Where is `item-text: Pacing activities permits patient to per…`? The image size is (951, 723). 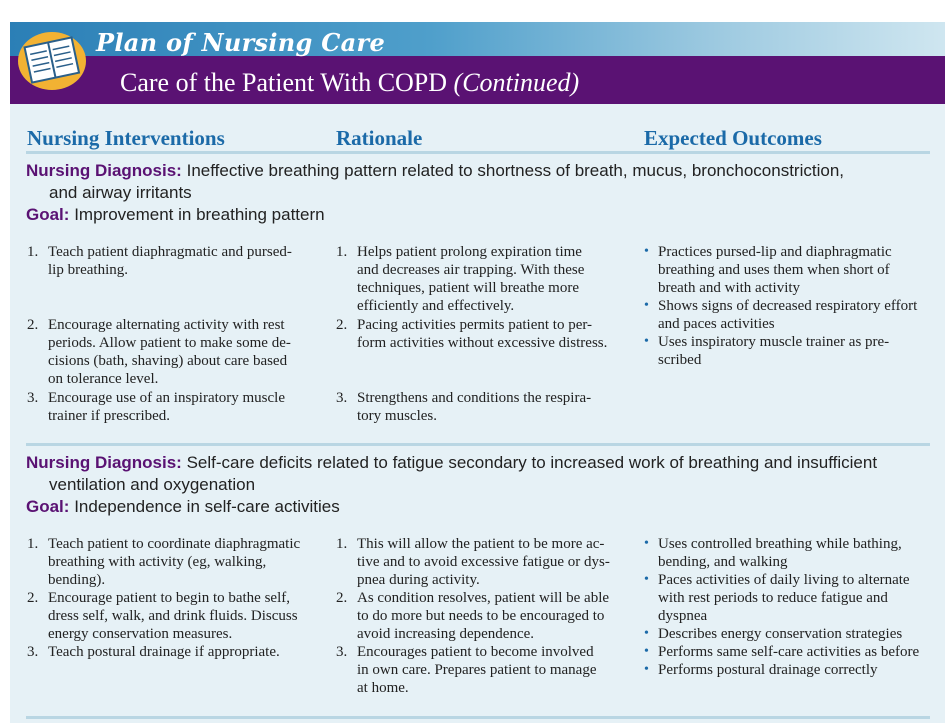 item-text: Pacing activities permits patient to per… is located at coordinates (482, 334).